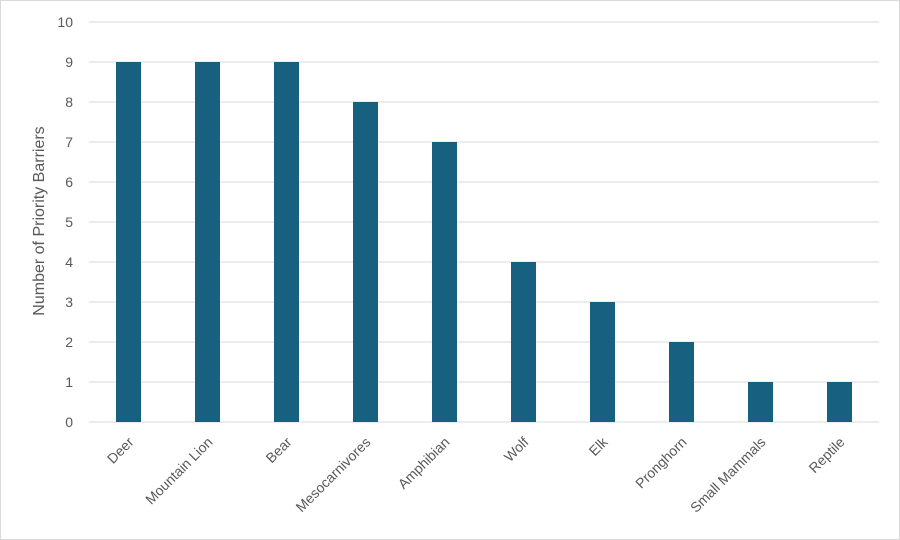 The height and width of the screenshot is (540, 900). What do you see at coordinates (69, 222) in the screenshot?
I see `y-tick-label: 5` at bounding box center [69, 222].